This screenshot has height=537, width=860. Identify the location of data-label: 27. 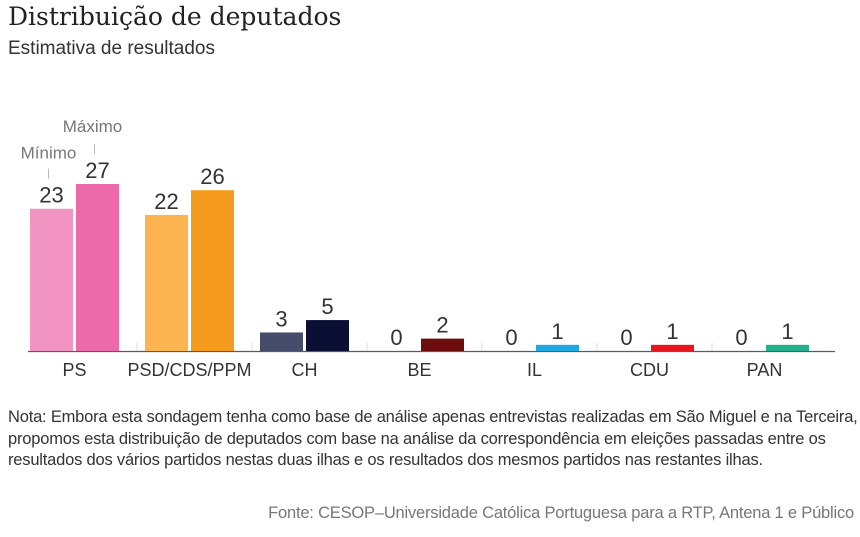
(97, 170).